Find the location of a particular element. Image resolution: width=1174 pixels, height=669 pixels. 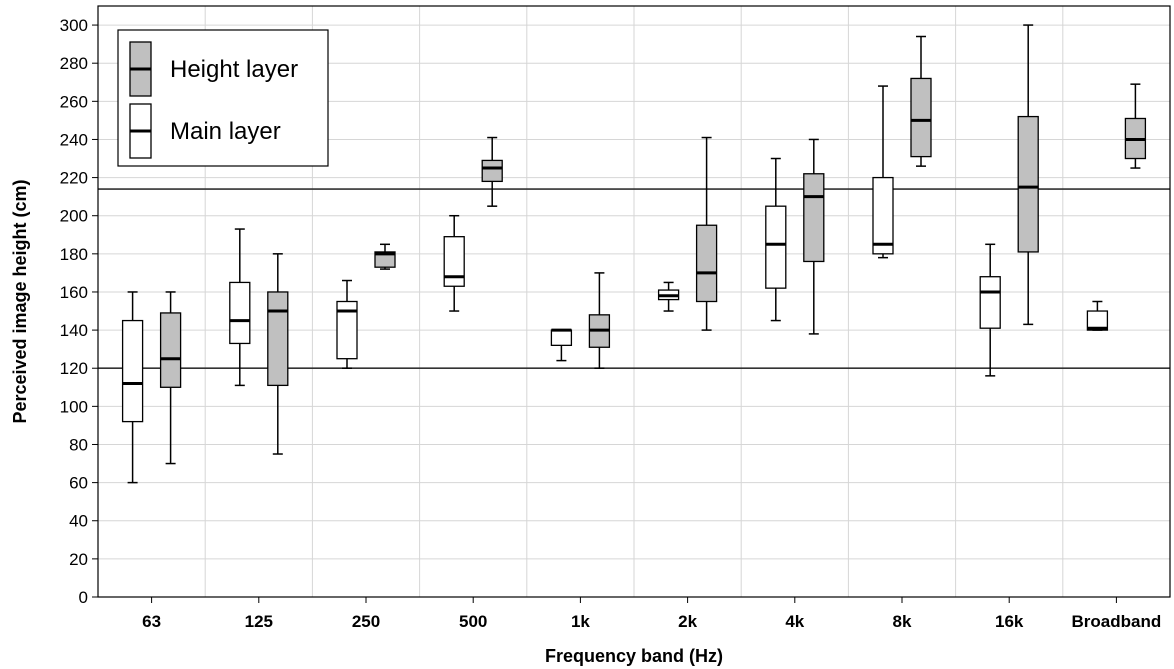

x-tick-label: 2k is located at coordinates (687, 621).